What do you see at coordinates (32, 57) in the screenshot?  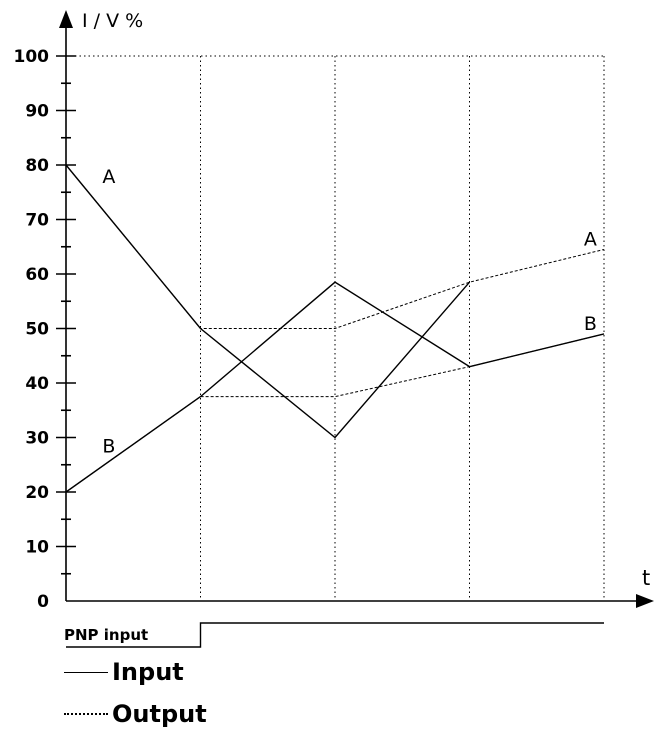 I see `y-tick-label: 100` at bounding box center [32, 57].